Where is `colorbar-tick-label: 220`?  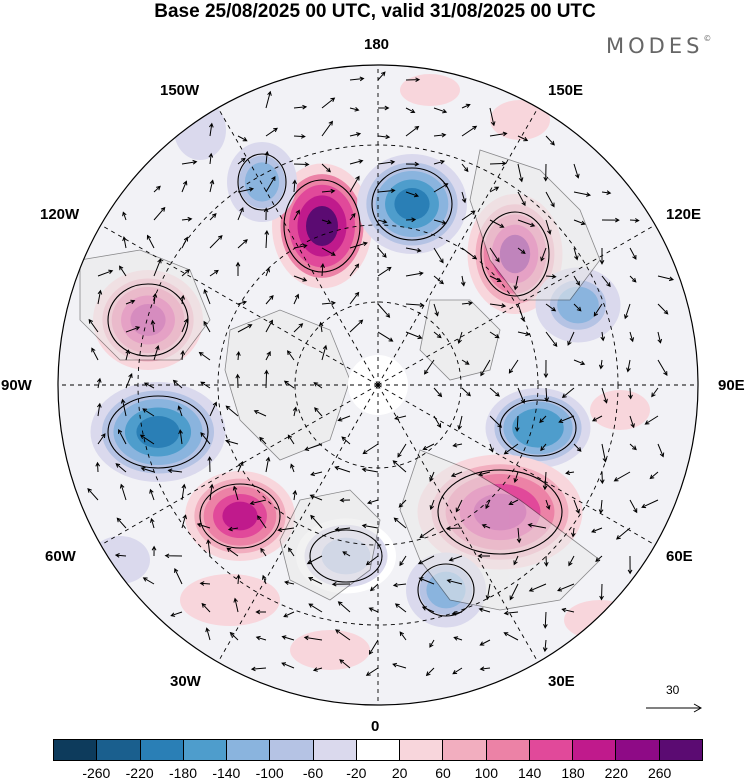
colorbar-tick-label: 220 is located at coordinates (616, 773).